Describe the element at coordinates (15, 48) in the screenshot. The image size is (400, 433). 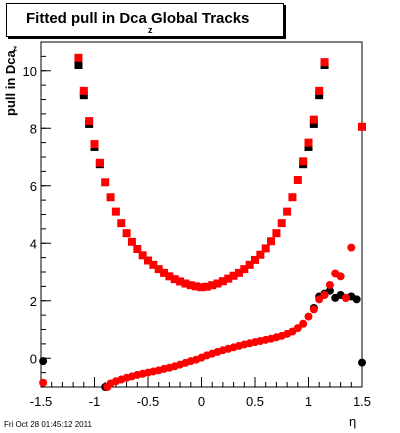
I see `y-axis-label-subscript: z` at that location.